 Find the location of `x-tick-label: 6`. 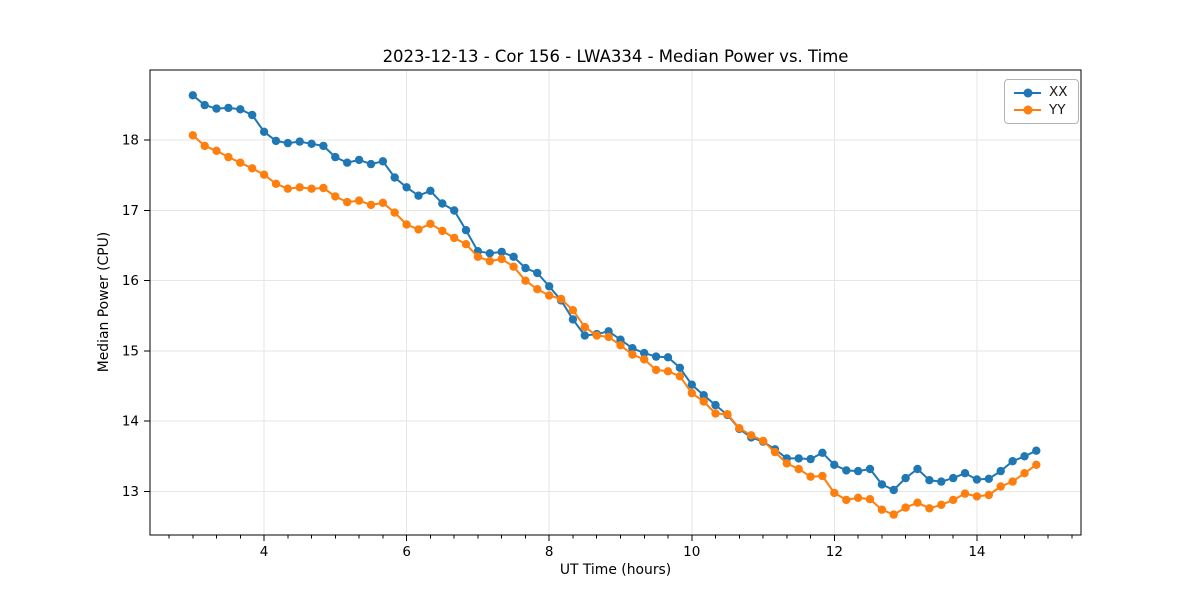

x-tick-label: 6 is located at coordinates (406, 552).